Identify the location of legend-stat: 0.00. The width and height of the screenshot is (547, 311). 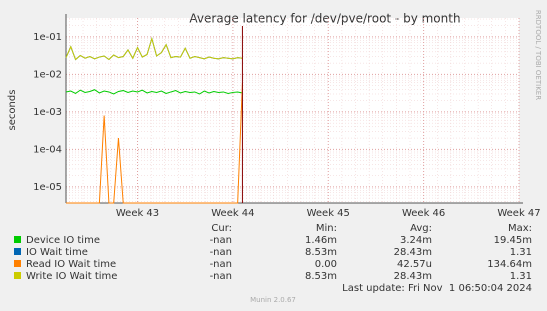
(326, 264).